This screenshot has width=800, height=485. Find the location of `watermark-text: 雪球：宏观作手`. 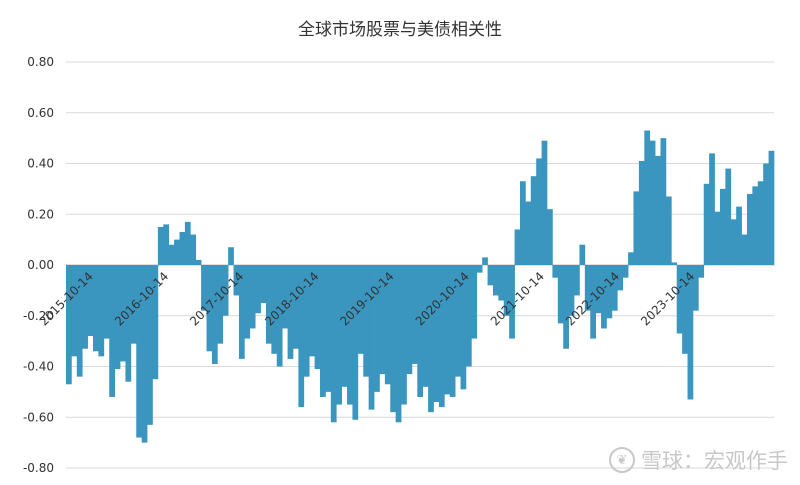

watermark-text: 雪球：宏观作手 is located at coordinates (714, 461).